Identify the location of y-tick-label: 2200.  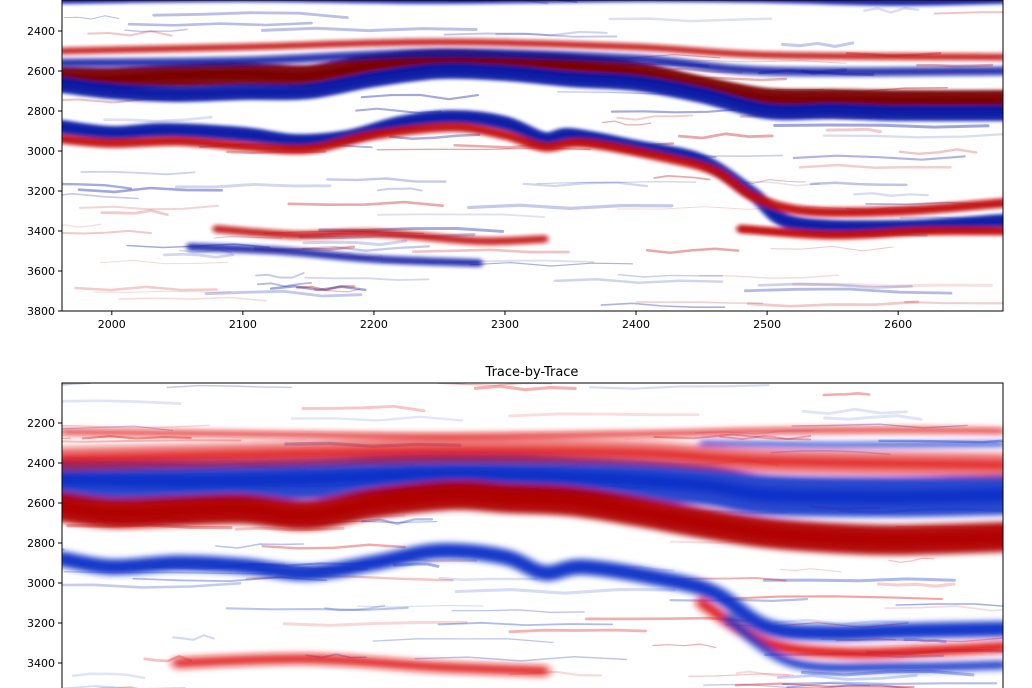
(41, 423).